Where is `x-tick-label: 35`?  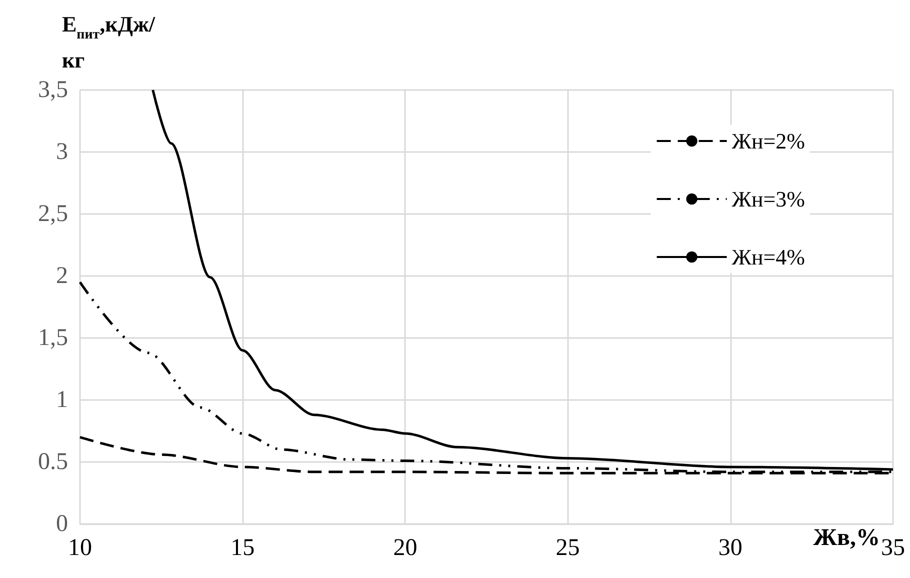
x-tick-label: 35 is located at coordinates (893, 548).